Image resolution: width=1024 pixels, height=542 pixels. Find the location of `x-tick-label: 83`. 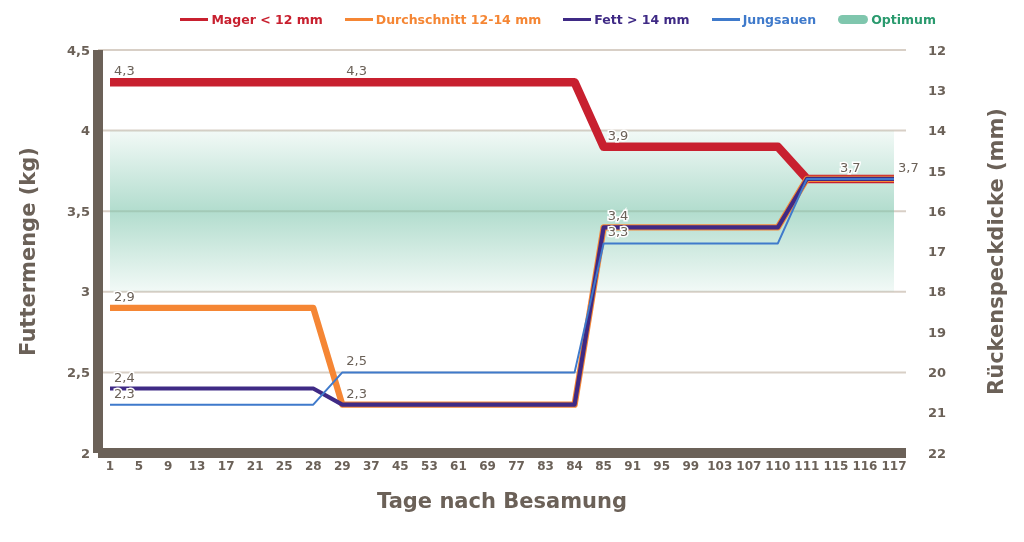

x-tick-label: 83 is located at coordinates (545, 465).